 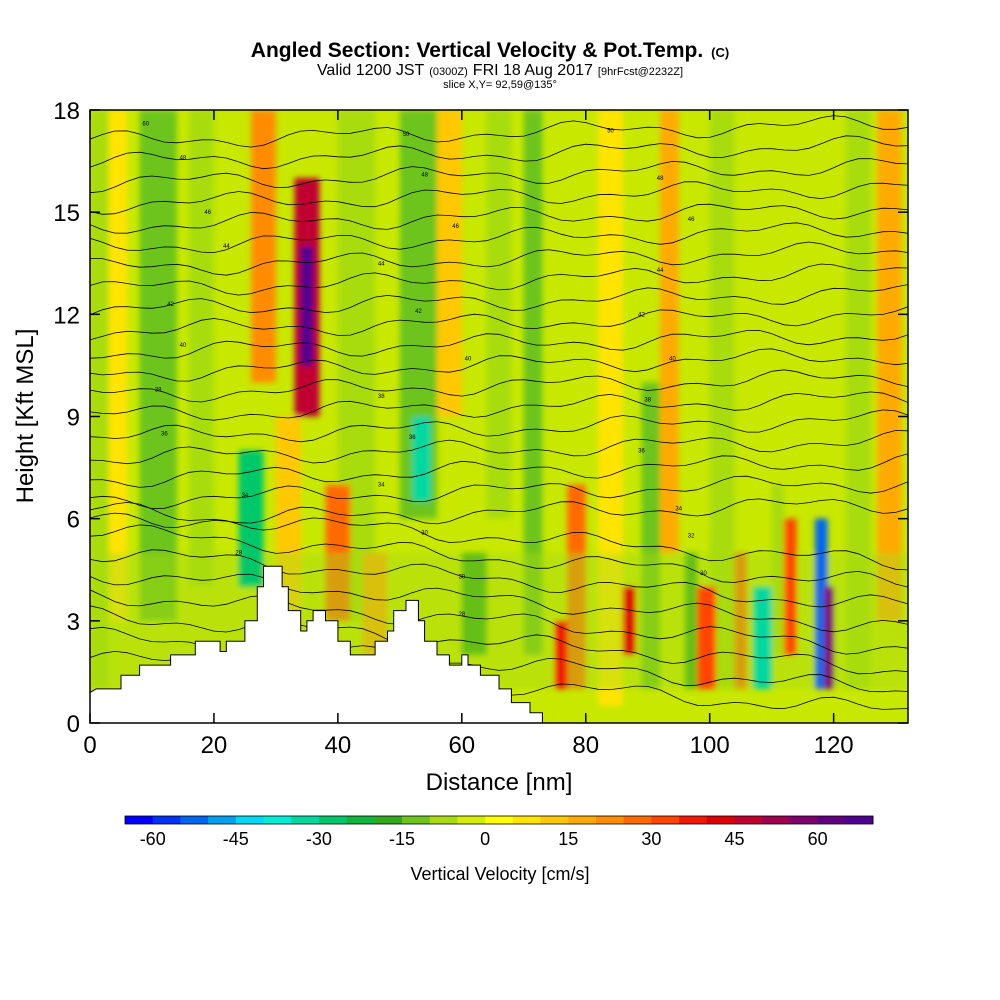 I want to click on colorbar-tick-label: -15, so click(x=402, y=839).